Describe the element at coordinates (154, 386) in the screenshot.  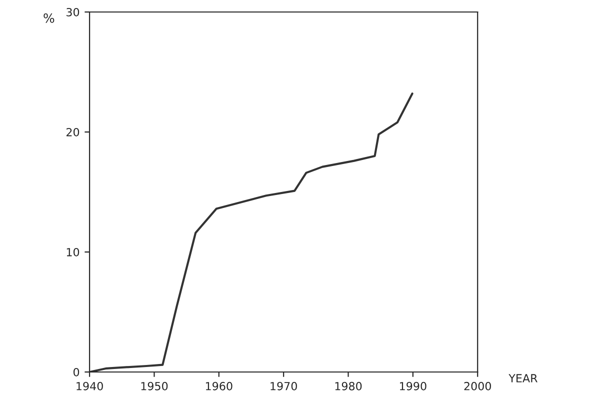
I see `x-tick-label: 1950` at that location.